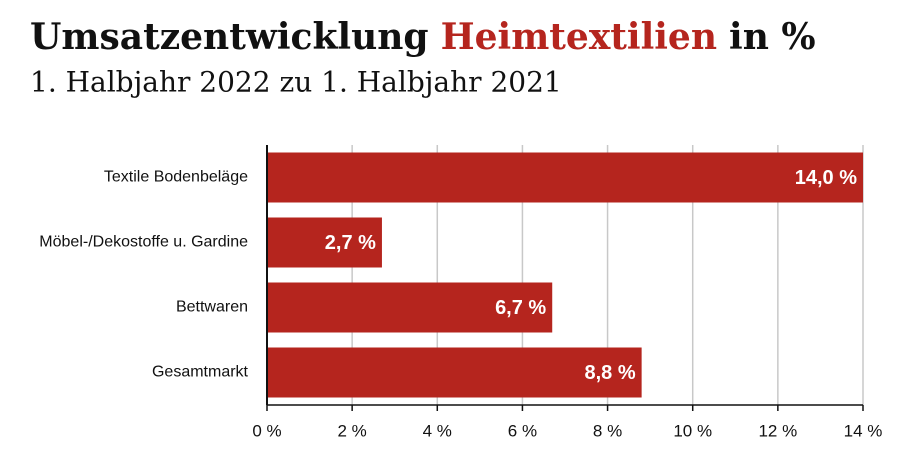 The width and height of the screenshot is (903, 453). What do you see at coordinates (176, 177) in the screenshot?
I see `y-tick-label: Textile Bodenbeläge` at bounding box center [176, 177].